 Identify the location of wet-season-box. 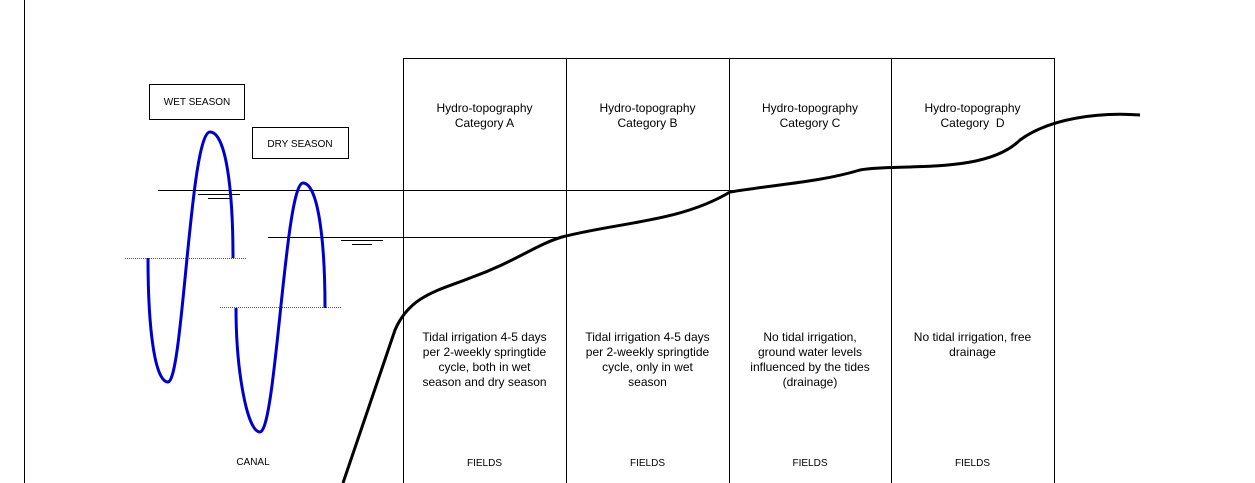
(197, 102).